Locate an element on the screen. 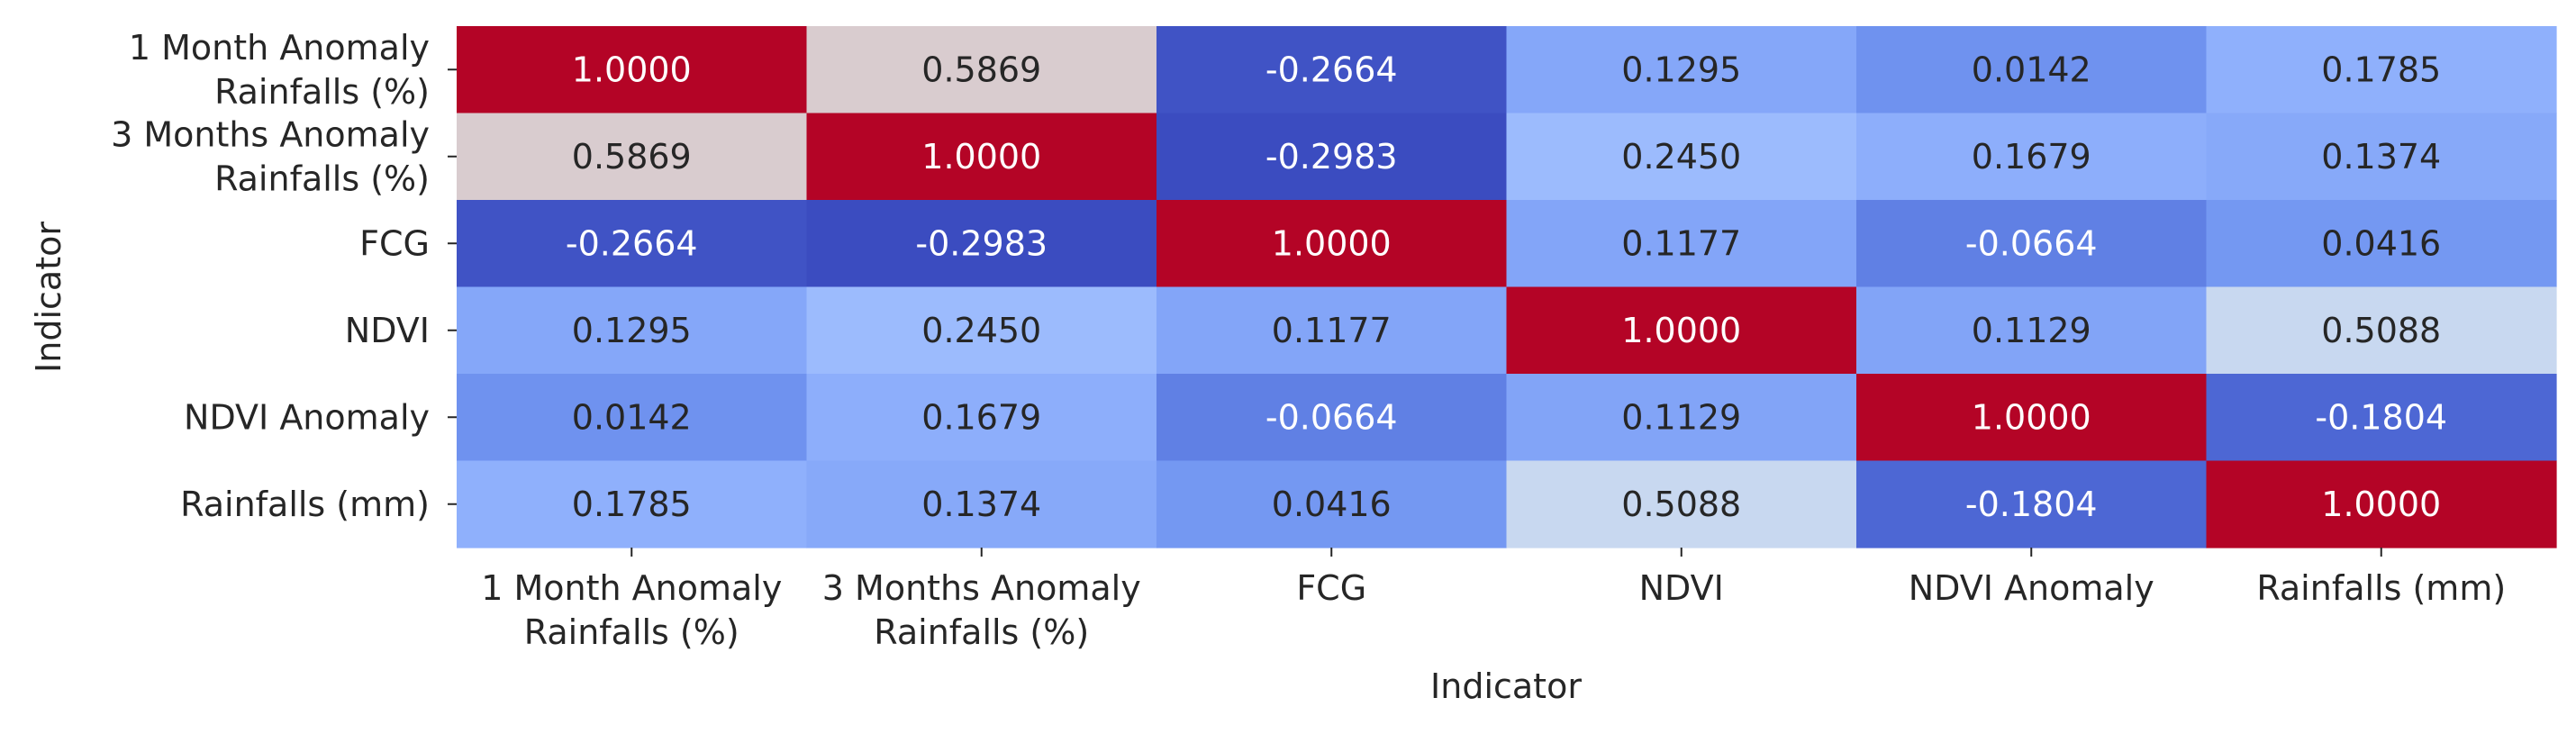 This screenshot has height=734, width=2576. y-tick-label: Rainfalls (mm) is located at coordinates (305, 504).